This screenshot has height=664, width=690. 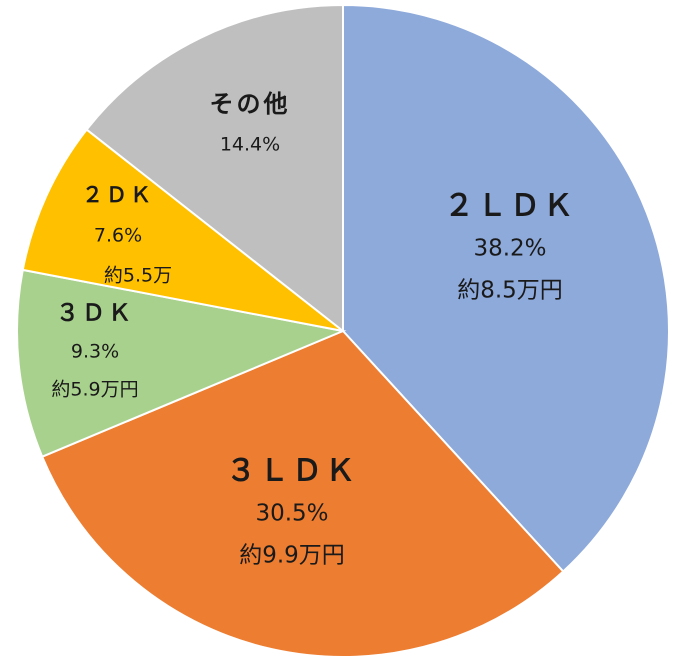 I want to click on slice-price-label: 約9.9万円, so click(x=292, y=556).